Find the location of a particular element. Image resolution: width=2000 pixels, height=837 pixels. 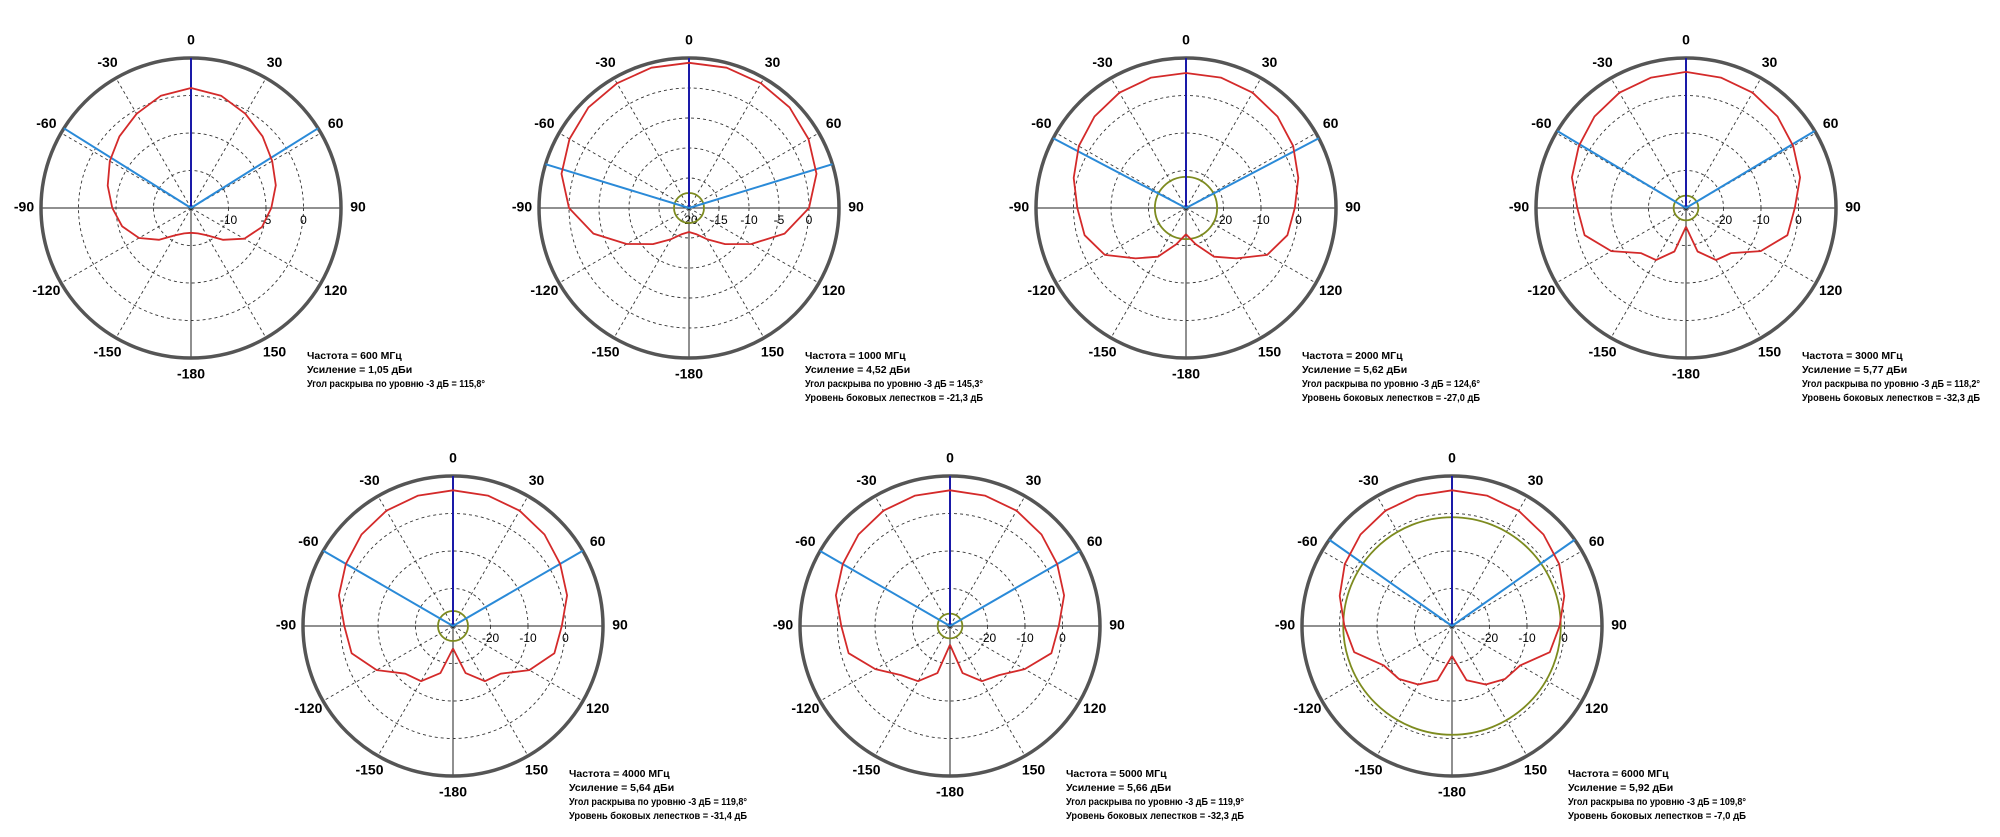

r-tick-label: -5 is located at coordinates (779, 220).